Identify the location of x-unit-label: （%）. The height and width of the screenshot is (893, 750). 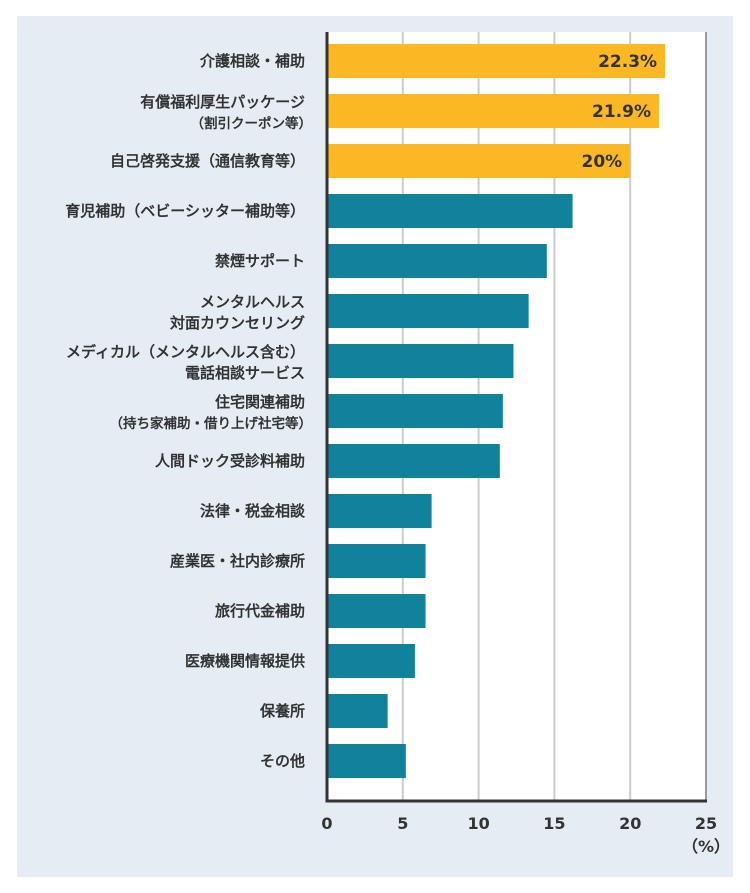
(706, 846).